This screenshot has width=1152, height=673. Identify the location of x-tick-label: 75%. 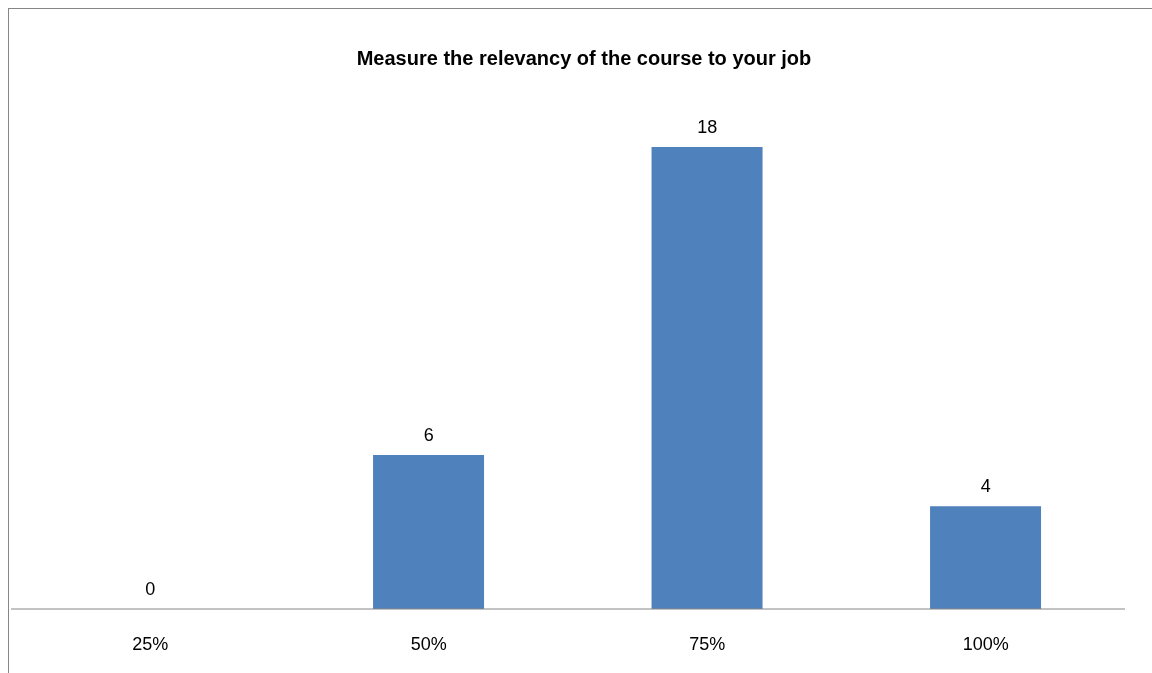
(707, 643).